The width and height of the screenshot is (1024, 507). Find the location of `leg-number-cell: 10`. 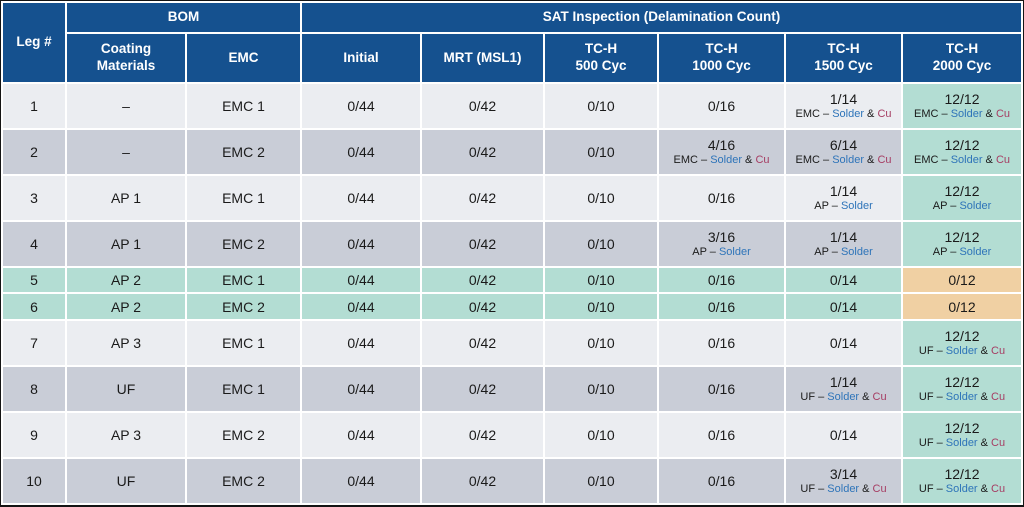

leg-number-cell: 10 is located at coordinates (34, 481).